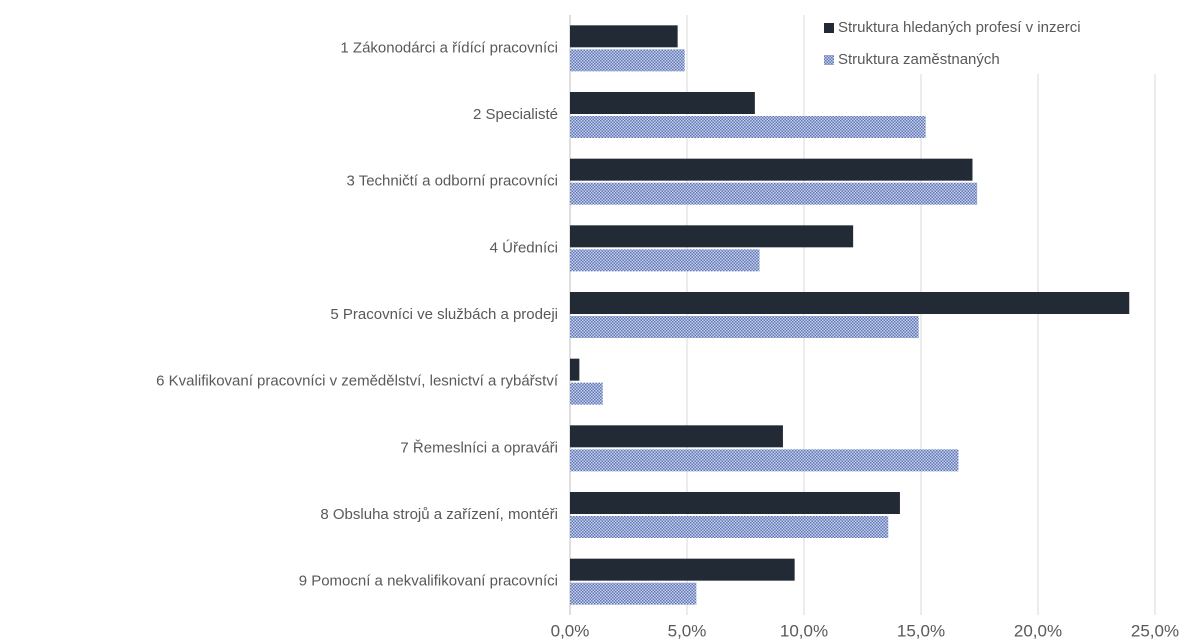 The height and width of the screenshot is (639, 1185). Describe the element at coordinates (452, 181) in the screenshot. I see `y-tick-label: 3 Techničtí a odborní pracovníci` at that location.